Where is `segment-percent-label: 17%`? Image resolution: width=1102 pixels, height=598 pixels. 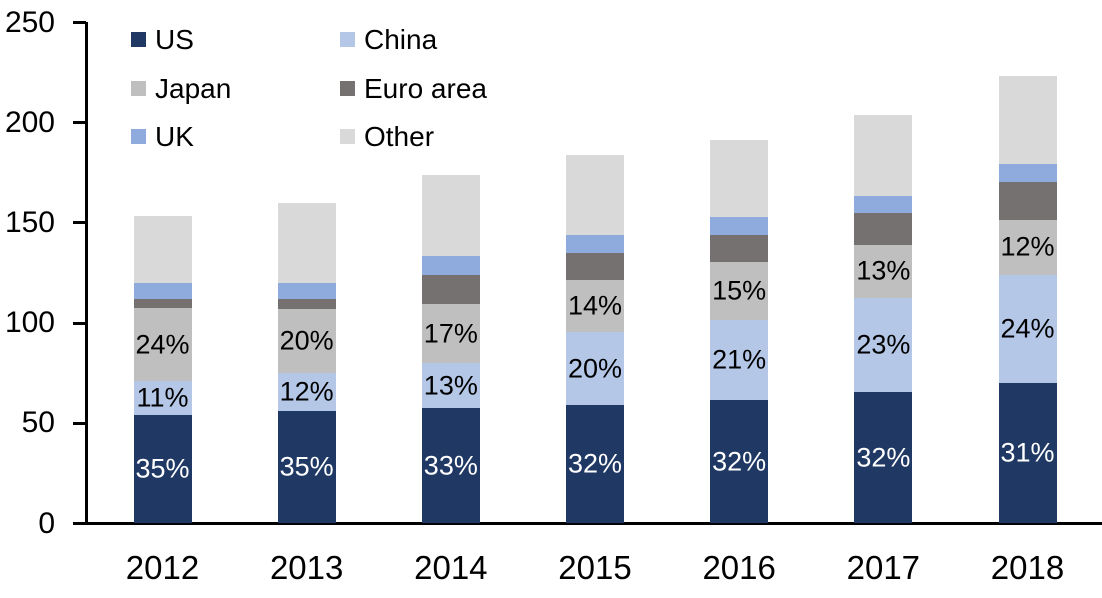 segment-percent-label: 17% is located at coordinates (450, 333).